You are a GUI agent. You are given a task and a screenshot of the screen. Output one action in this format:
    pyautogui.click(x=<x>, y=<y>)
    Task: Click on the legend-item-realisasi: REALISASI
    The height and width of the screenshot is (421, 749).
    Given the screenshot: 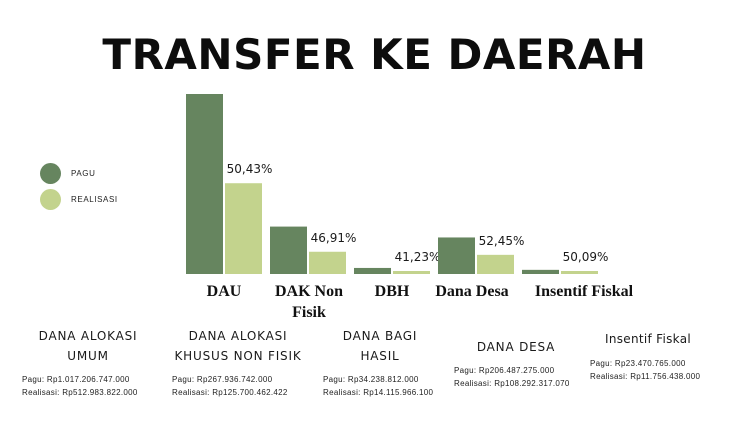 What is the action you would take?
    pyautogui.click(x=79, y=199)
    